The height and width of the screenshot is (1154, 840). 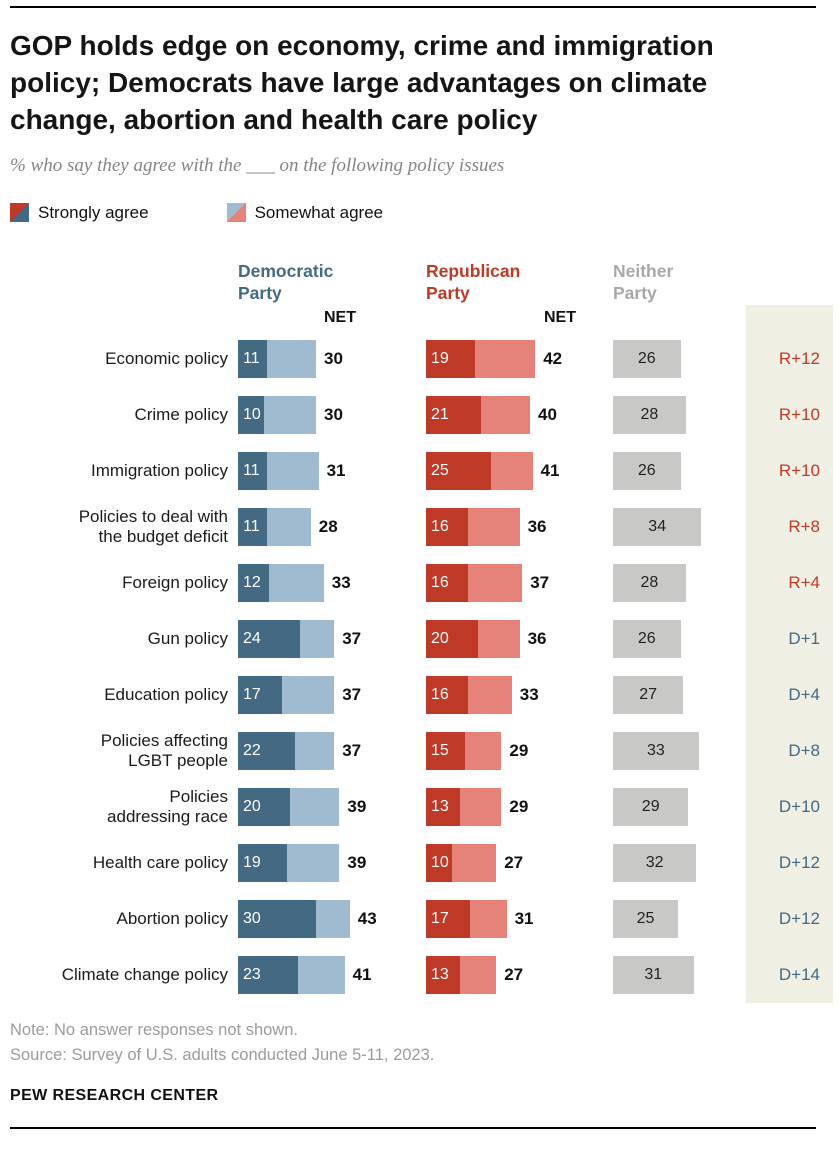 I want to click on dem-cell: 11 30, so click(x=332, y=359).